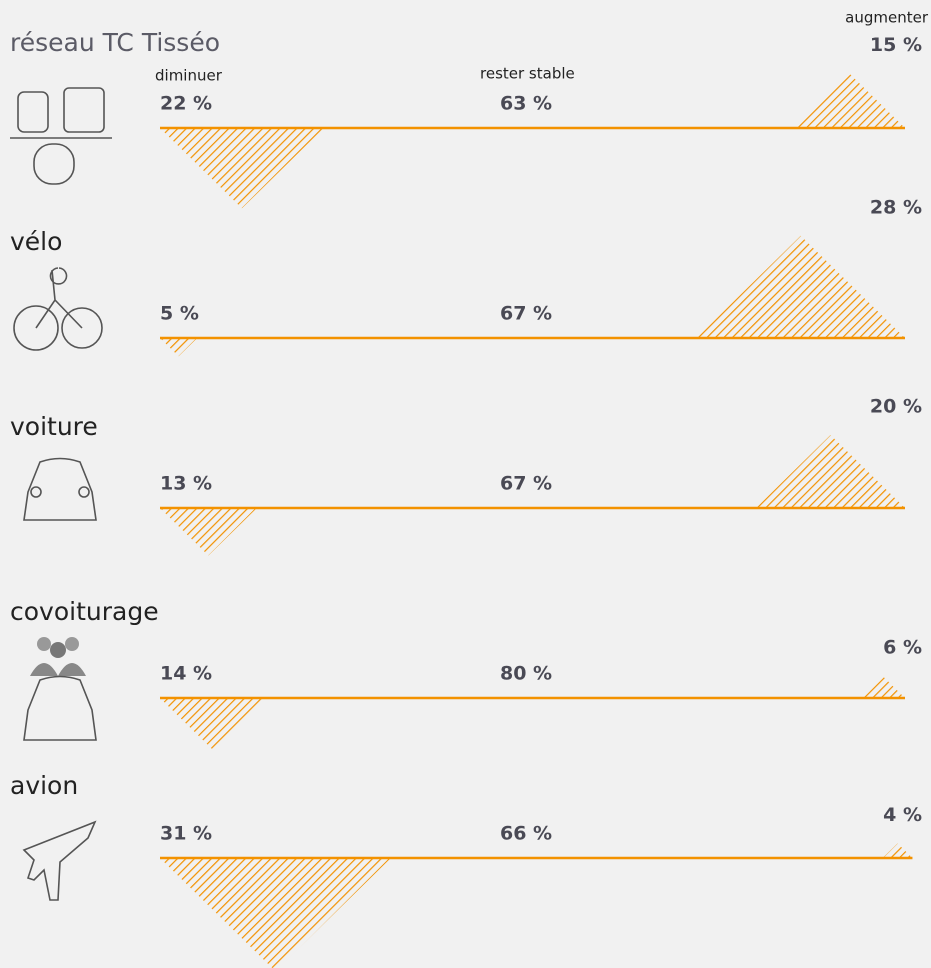 This screenshot has height=968, width=931. Describe the element at coordinates (179, 314) in the screenshot. I see `value-label: 5 %` at that location.